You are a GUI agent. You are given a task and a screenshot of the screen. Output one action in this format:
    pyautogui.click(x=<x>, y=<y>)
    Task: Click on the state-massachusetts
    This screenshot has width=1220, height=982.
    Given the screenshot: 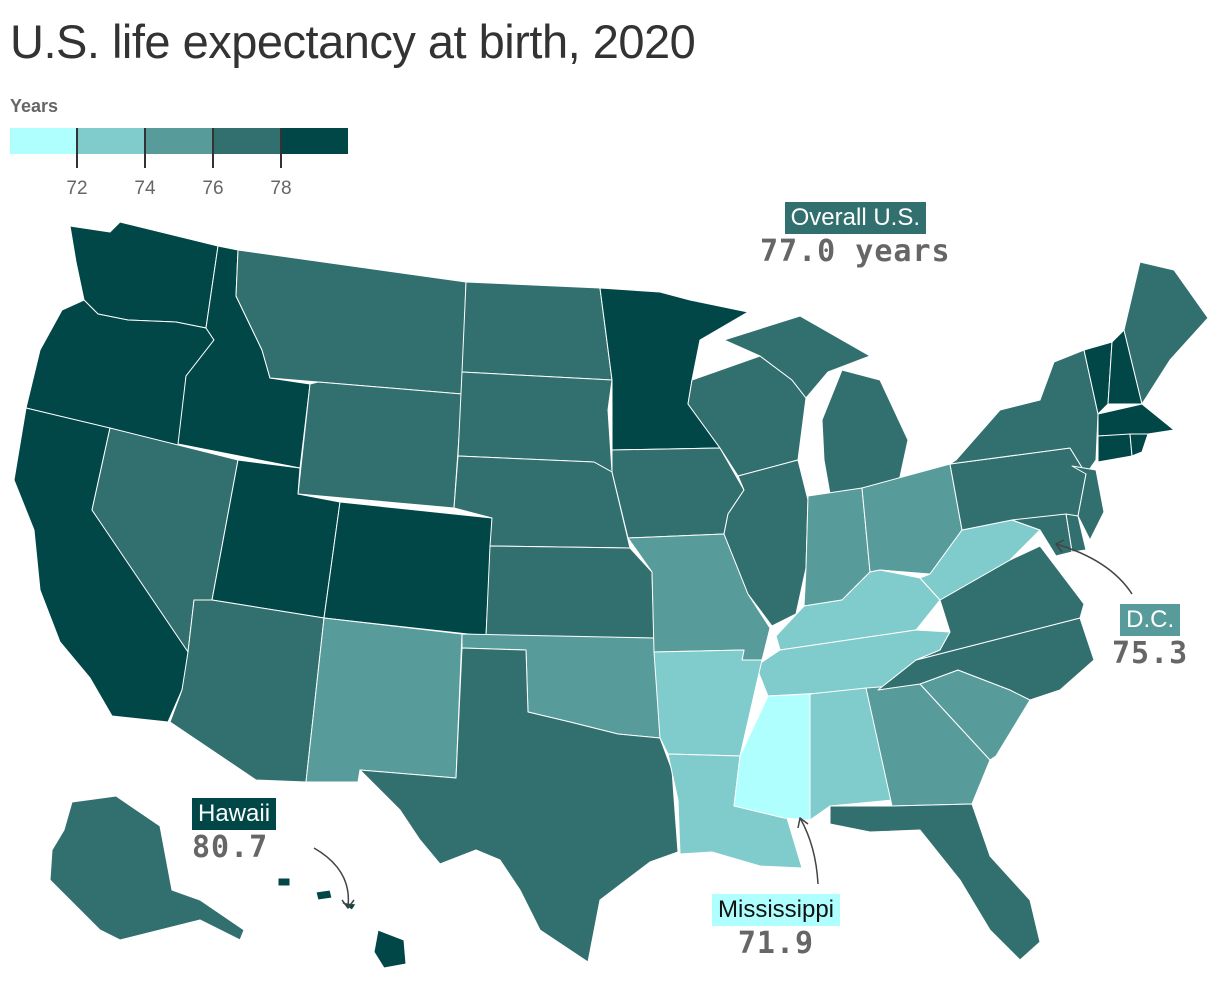 What is the action you would take?
    pyautogui.click(x=1136, y=420)
    